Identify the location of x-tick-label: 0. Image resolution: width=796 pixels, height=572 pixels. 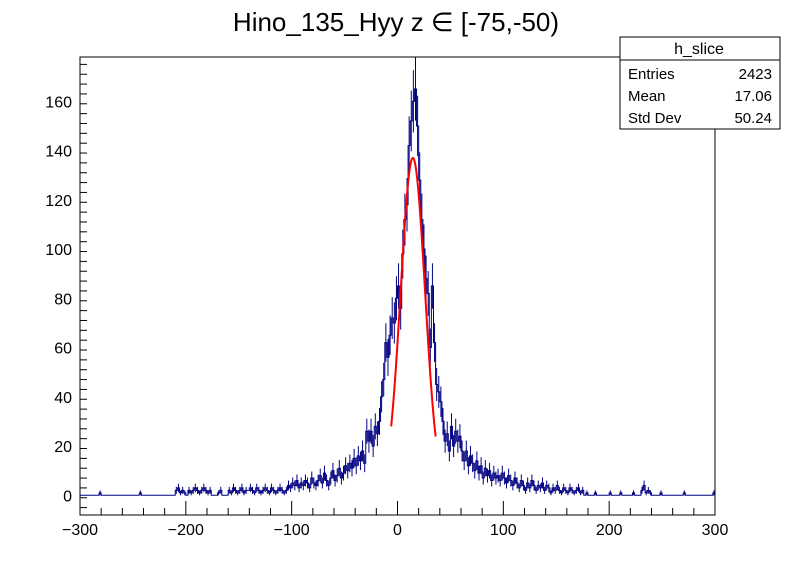
(397, 530).